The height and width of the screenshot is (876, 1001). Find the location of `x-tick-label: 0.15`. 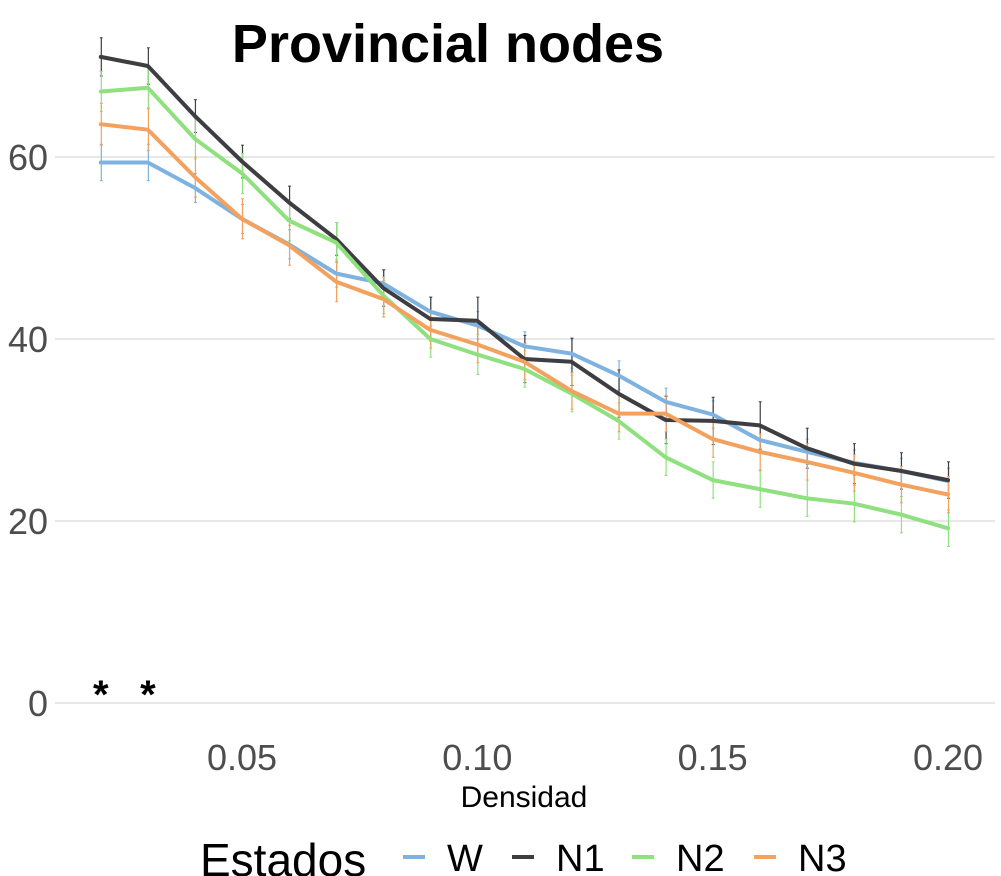

x-tick-label: 0.15 is located at coordinates (713, 757).